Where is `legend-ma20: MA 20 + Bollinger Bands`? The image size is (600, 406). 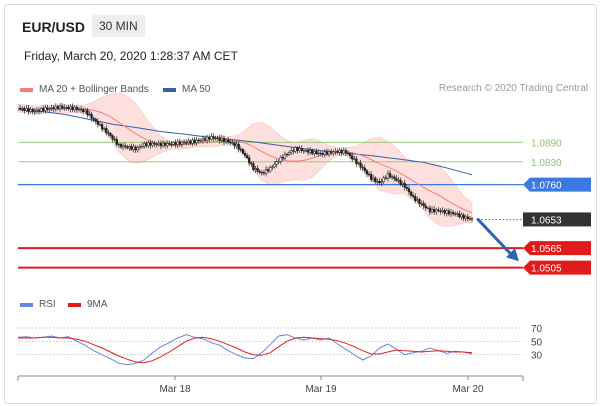 legend-ma20: MA 20 + Bollinger Bands is located at coordinates (84, 89).